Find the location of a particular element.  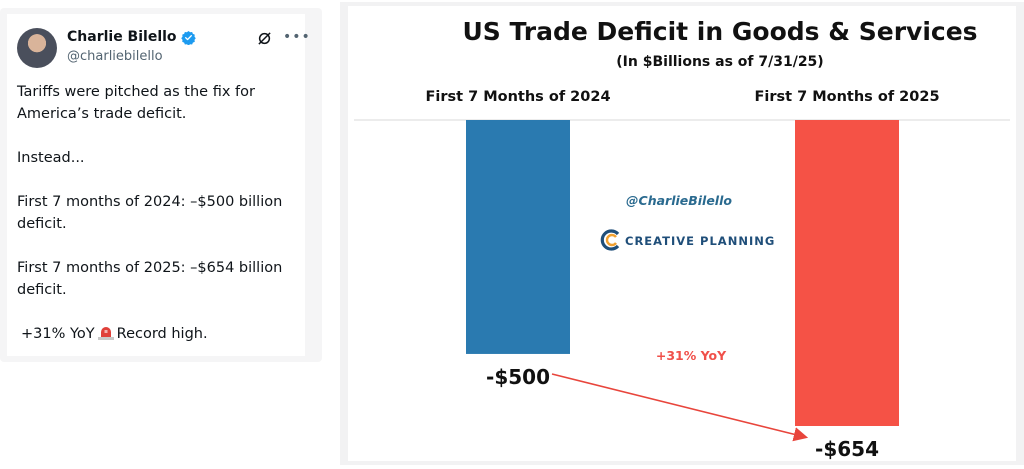

record-text: Record high. is located at coordinates (162, 334).